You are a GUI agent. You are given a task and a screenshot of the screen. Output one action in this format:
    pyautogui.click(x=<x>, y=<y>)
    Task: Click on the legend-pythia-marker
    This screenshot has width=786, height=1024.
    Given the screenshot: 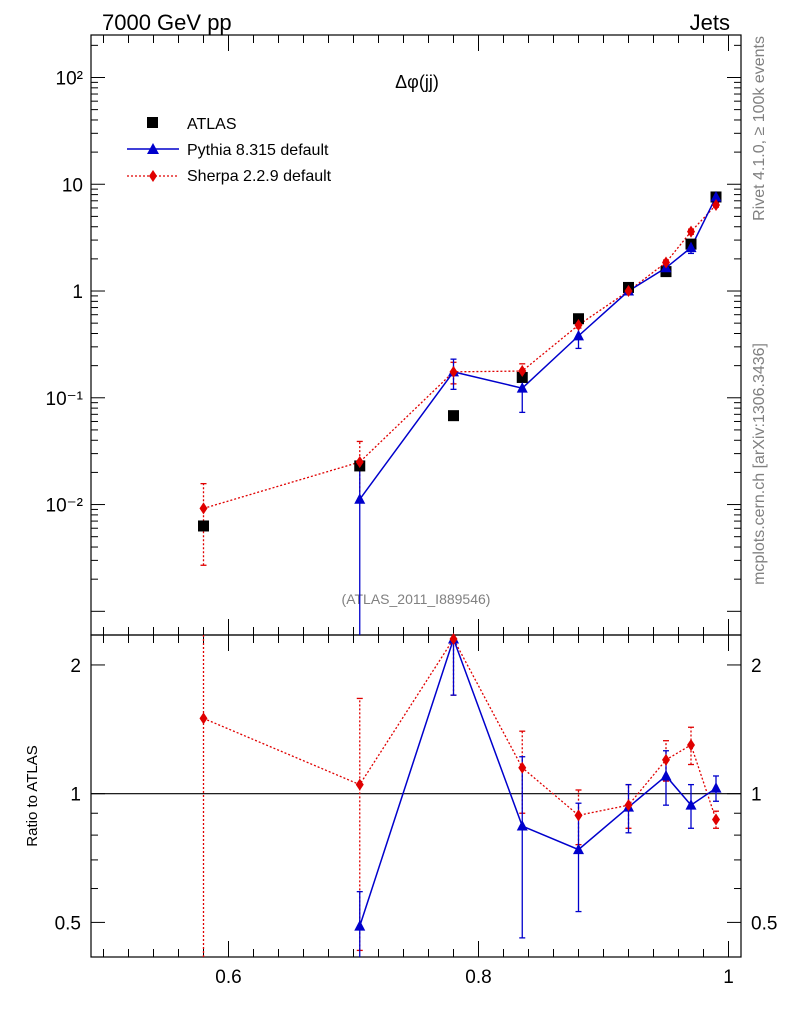 What is the action you would take?
    pyautogui.click(x=153, y=148)
    